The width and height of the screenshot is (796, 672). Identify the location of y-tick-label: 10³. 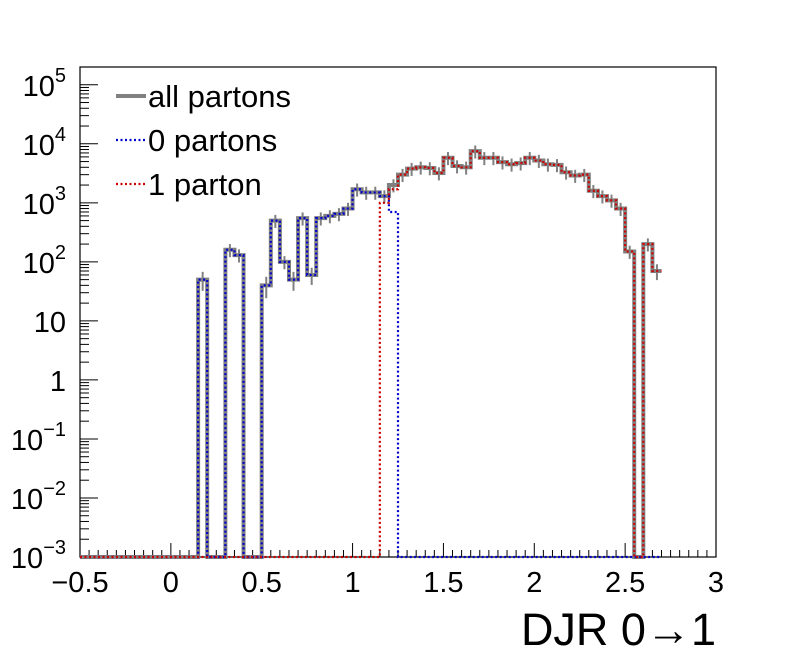
(44, 202).